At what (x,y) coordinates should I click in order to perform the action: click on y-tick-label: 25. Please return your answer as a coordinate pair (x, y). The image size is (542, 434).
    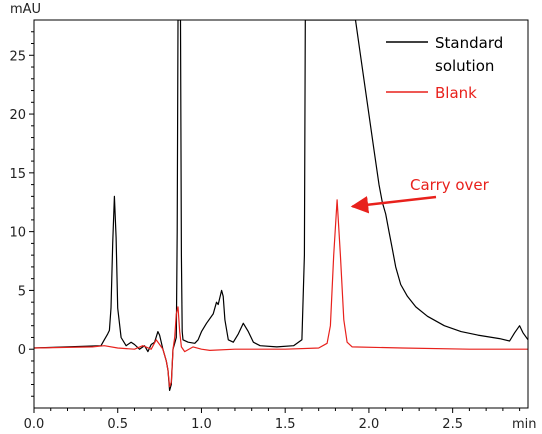
    Looking at the image, I should click on (17, 56).